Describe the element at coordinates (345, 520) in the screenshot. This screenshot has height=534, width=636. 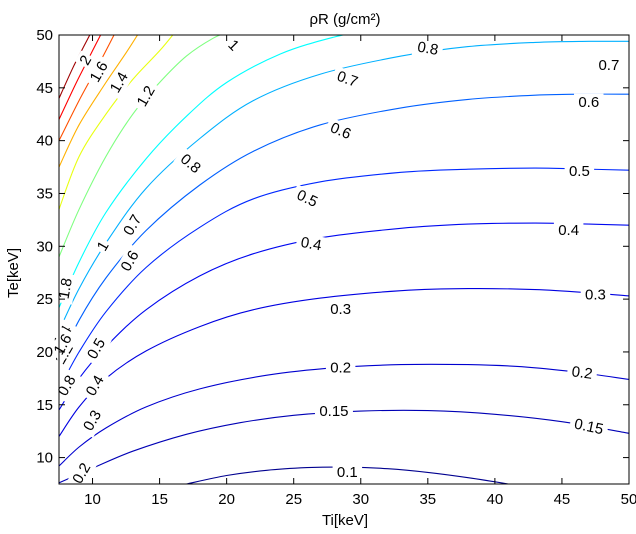
I see `x-axis-label: Ti[keV]` at that location.